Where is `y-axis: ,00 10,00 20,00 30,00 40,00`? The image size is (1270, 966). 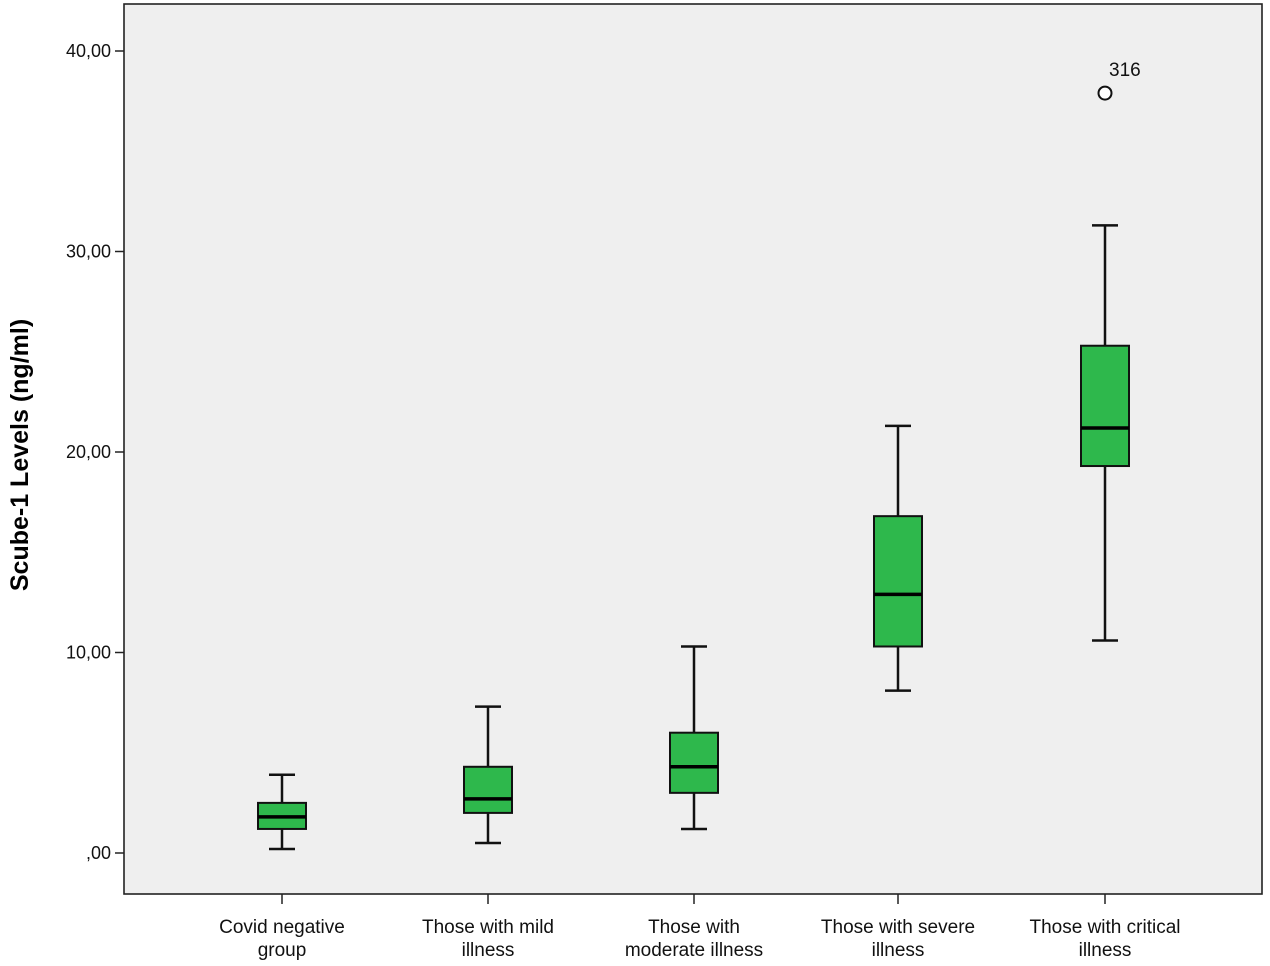 y-axis: ,00 10,00 20,00 30,00 40,00 is located at coordinates (95, 452).